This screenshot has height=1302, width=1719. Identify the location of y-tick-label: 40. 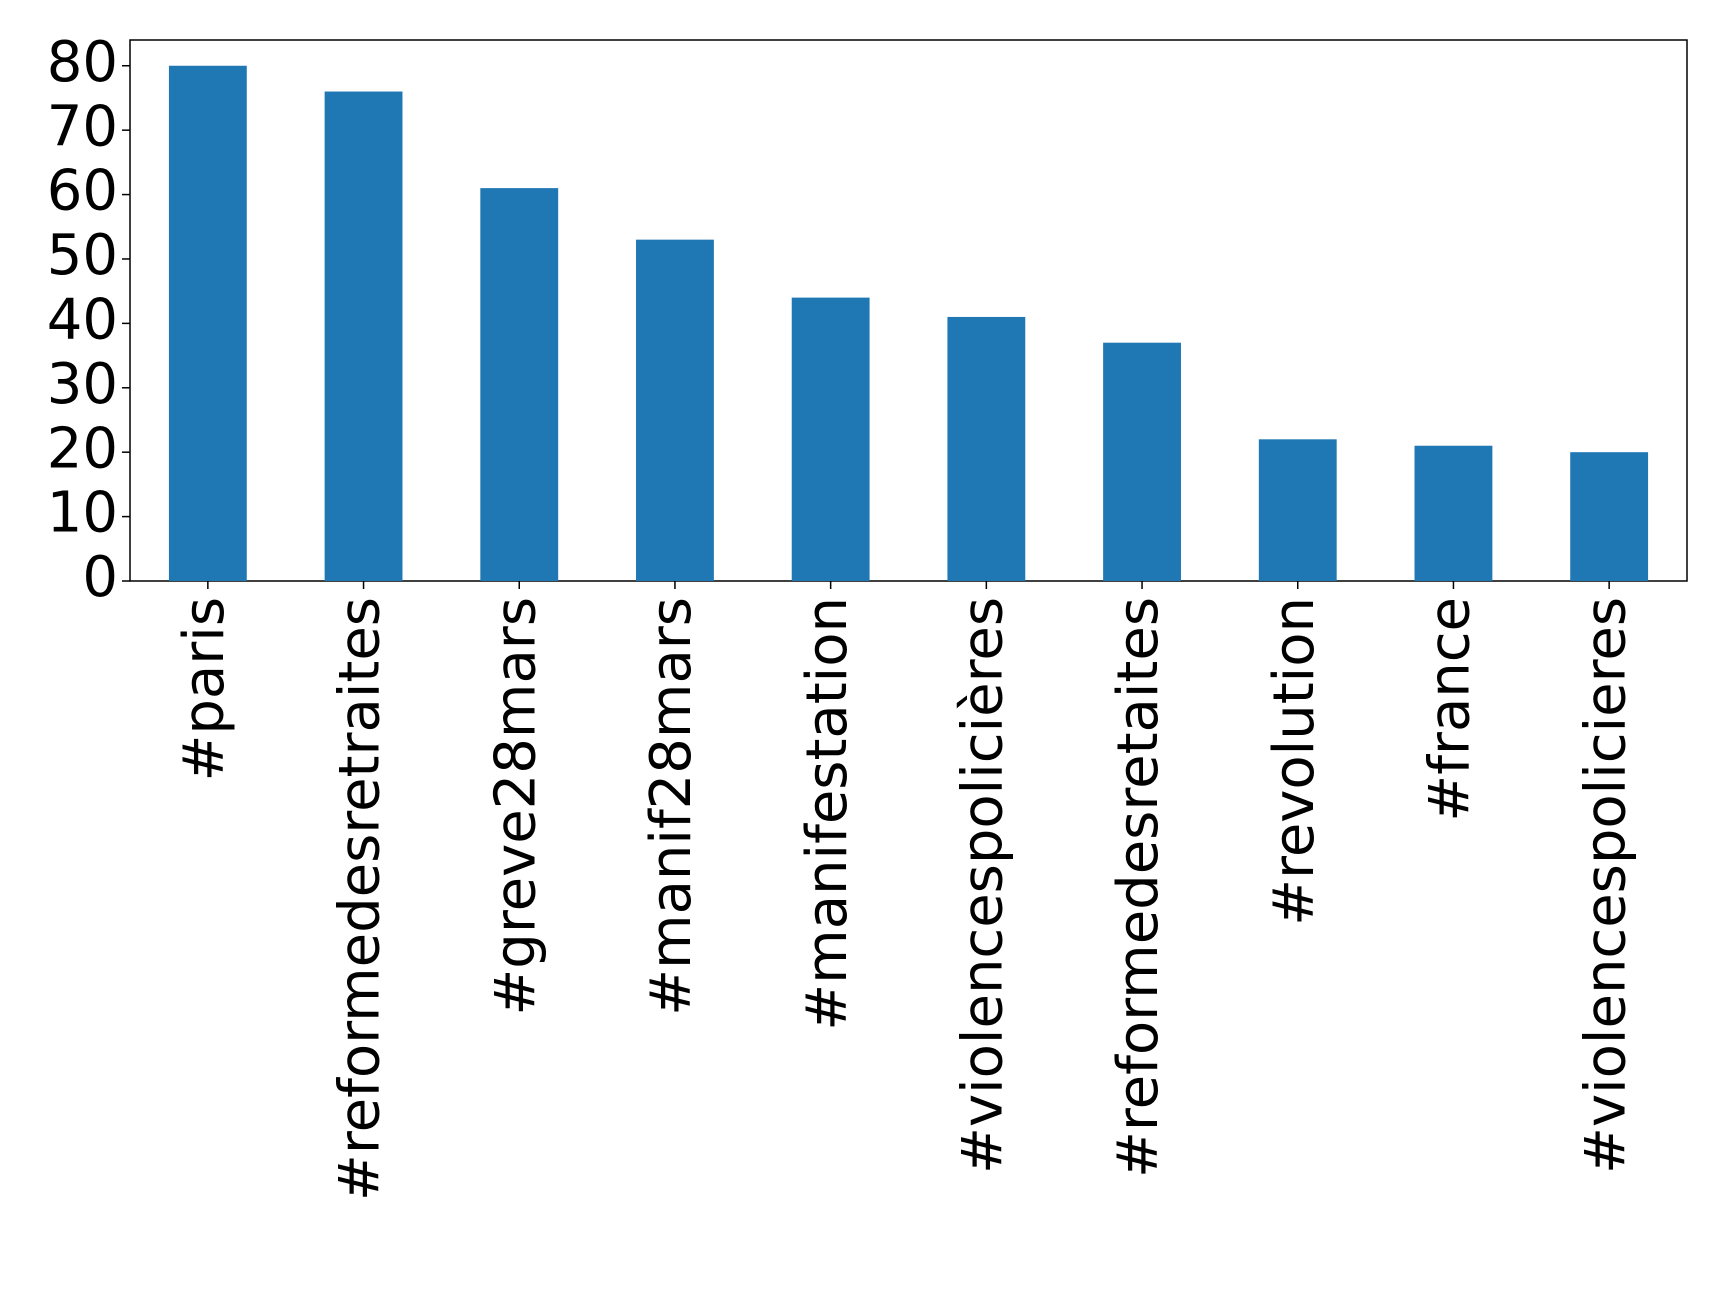
(82, 320).